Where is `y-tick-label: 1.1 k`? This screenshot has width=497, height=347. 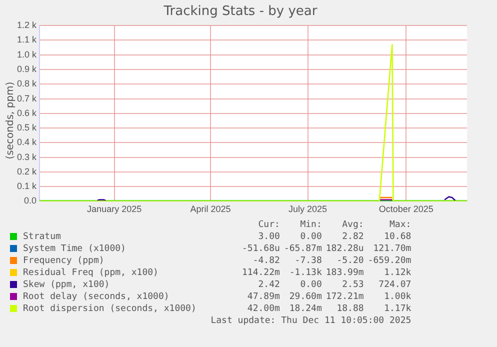 y-tick-label: 1.1 k is located at coordinates (27, 39).